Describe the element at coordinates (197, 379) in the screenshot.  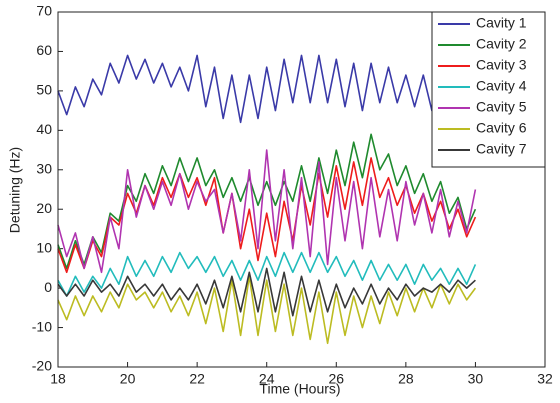
I see `x-tick-label: 22` at that location.